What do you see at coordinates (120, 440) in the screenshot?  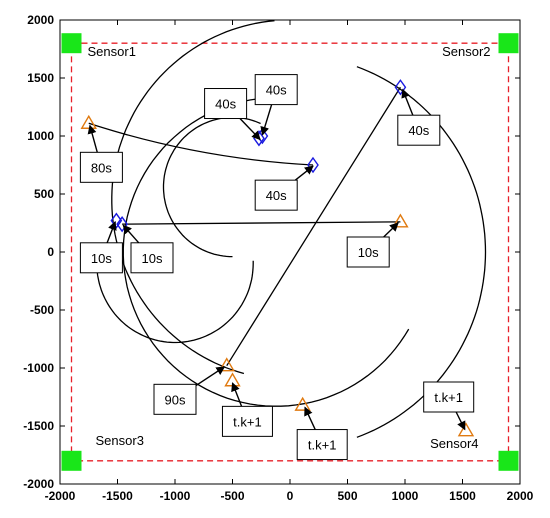 I see `sensor-label: Sensor3` at bounding box center [120, 440].